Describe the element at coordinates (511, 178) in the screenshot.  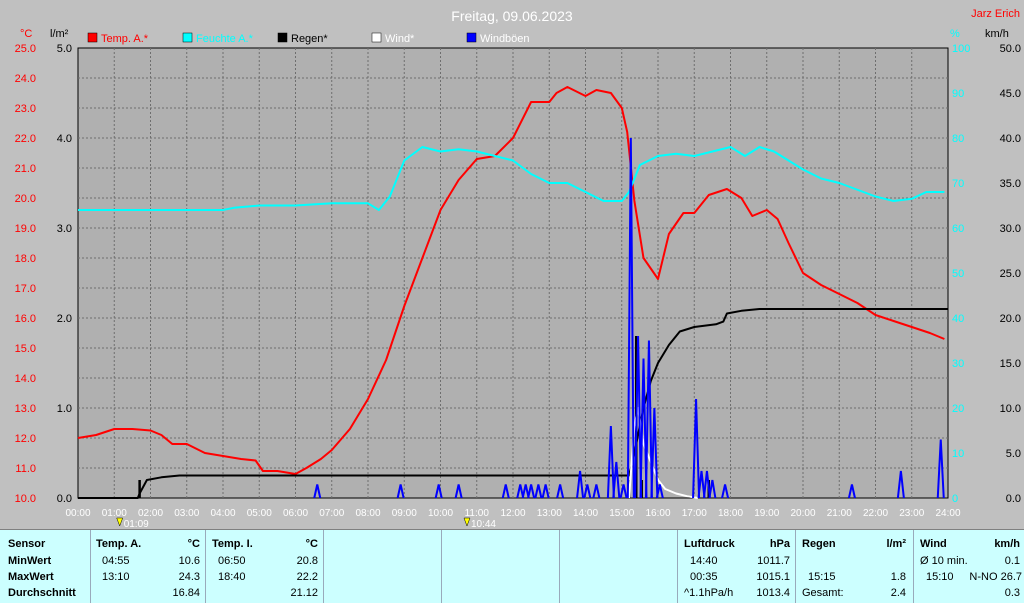
I see `series-line` at that location.